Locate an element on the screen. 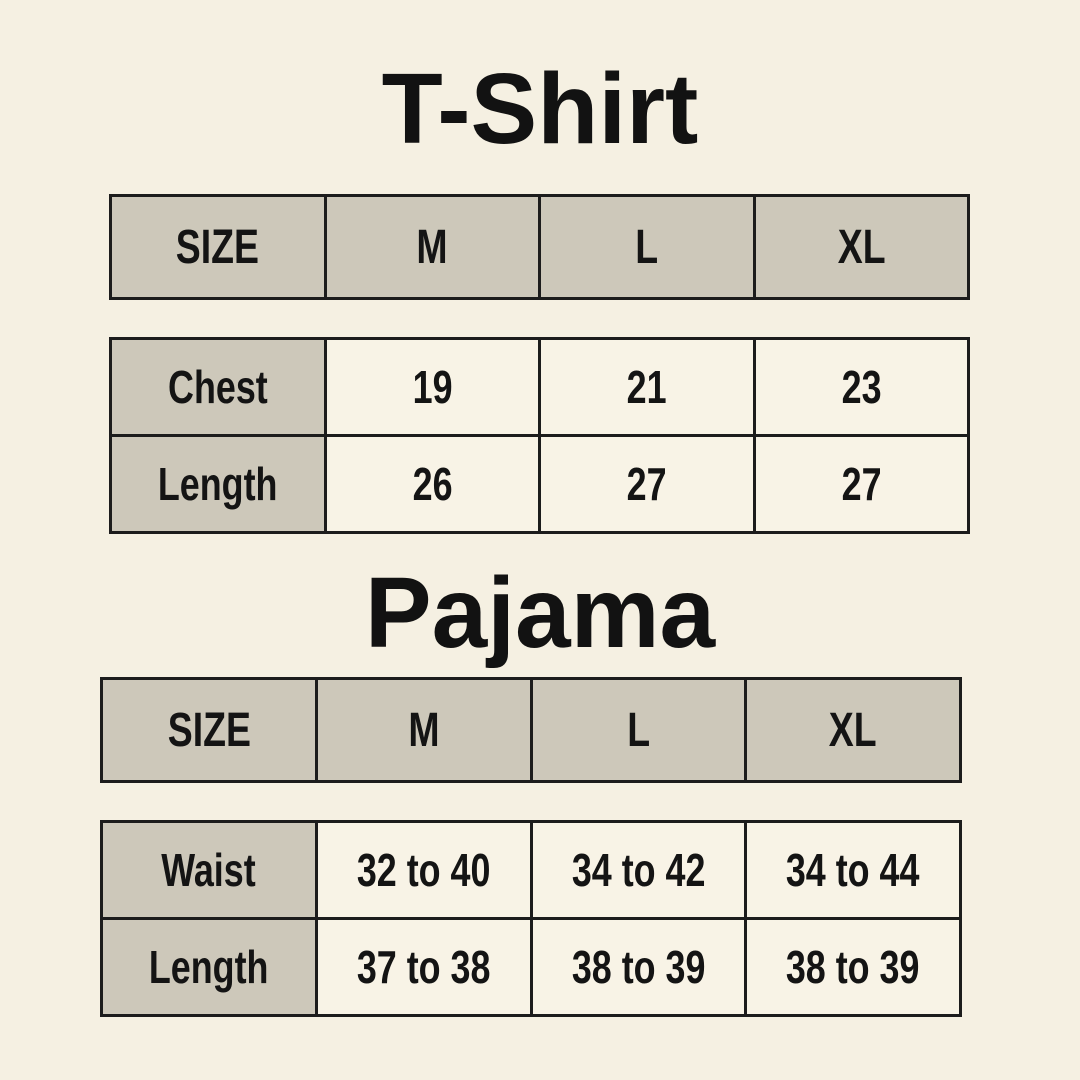 The height and width of the screenshot is (1080, 1080). pajama-size-header-table: SIZE M L XL is located at coordinates (531, 730).